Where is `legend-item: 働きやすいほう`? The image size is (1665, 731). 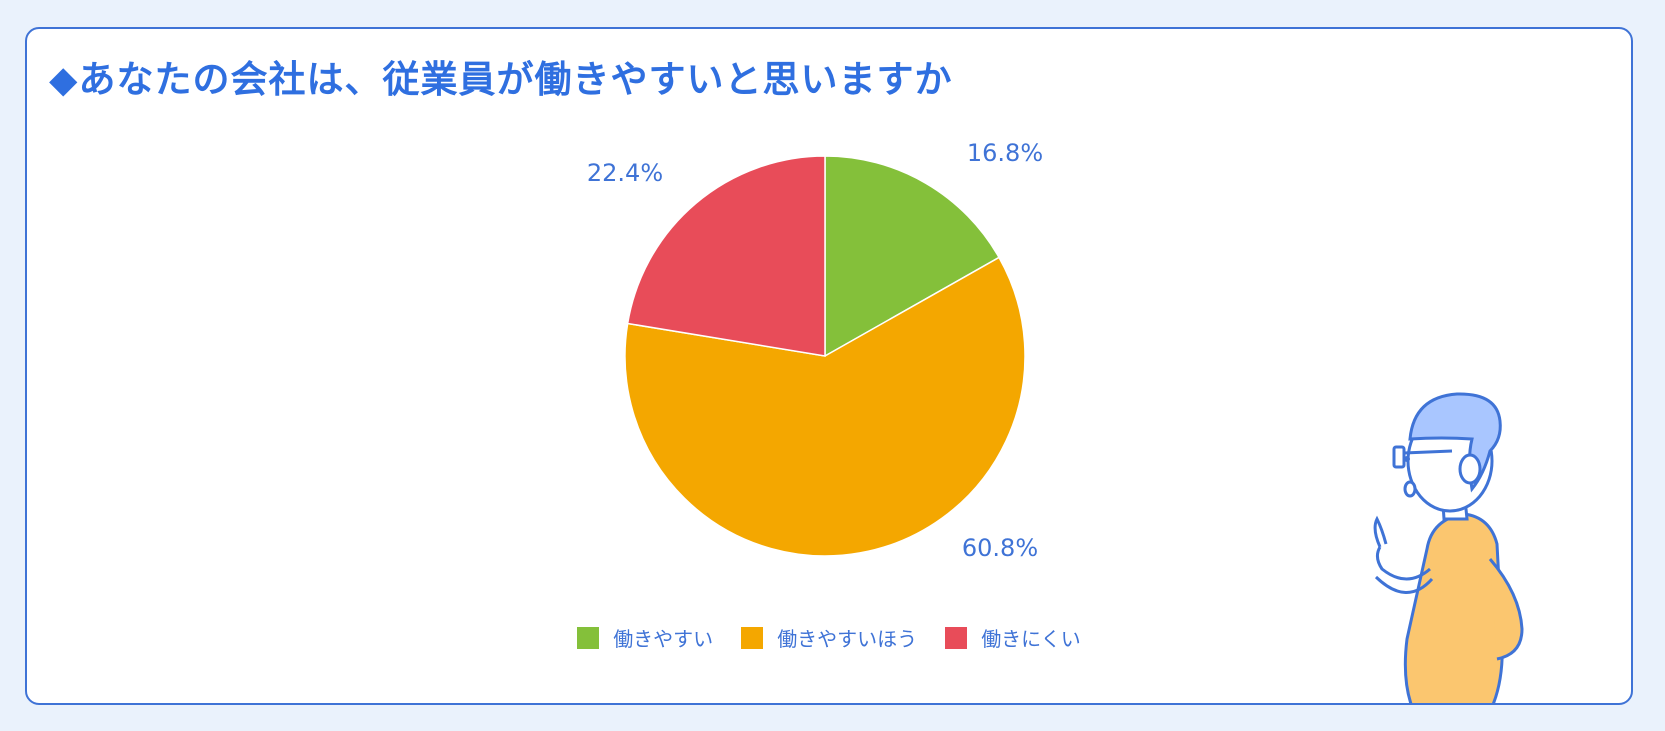
legend-item: 働きやすいほう is located at coordinates (829, 637).